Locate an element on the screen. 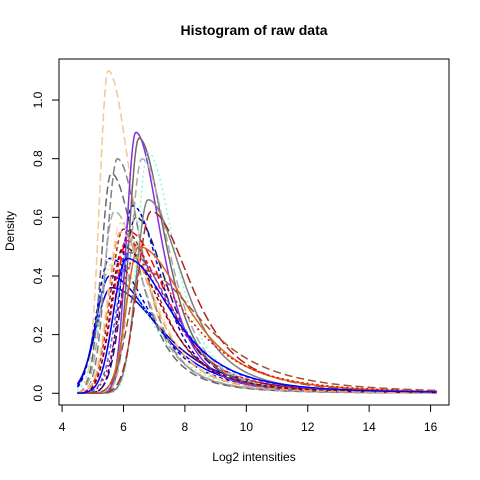 The image size is (480, 480). y-axis: 0.0 0.2 0.4 0.6 0.8 1.0 is located at coordinates (45, 246).